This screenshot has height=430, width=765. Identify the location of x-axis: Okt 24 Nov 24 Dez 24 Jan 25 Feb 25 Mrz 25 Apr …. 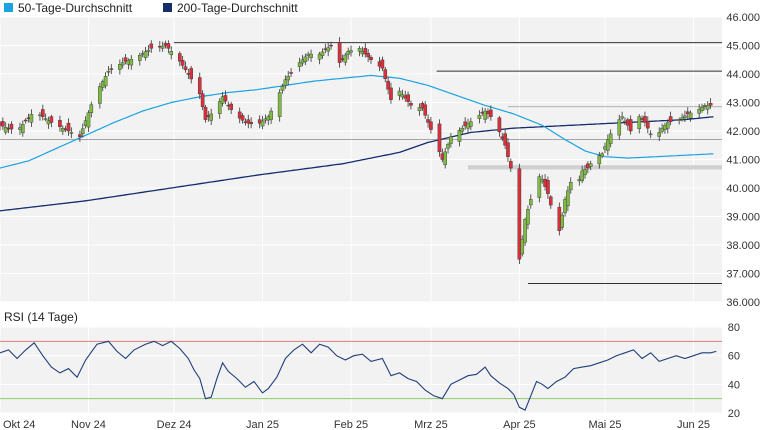
(356, 424).